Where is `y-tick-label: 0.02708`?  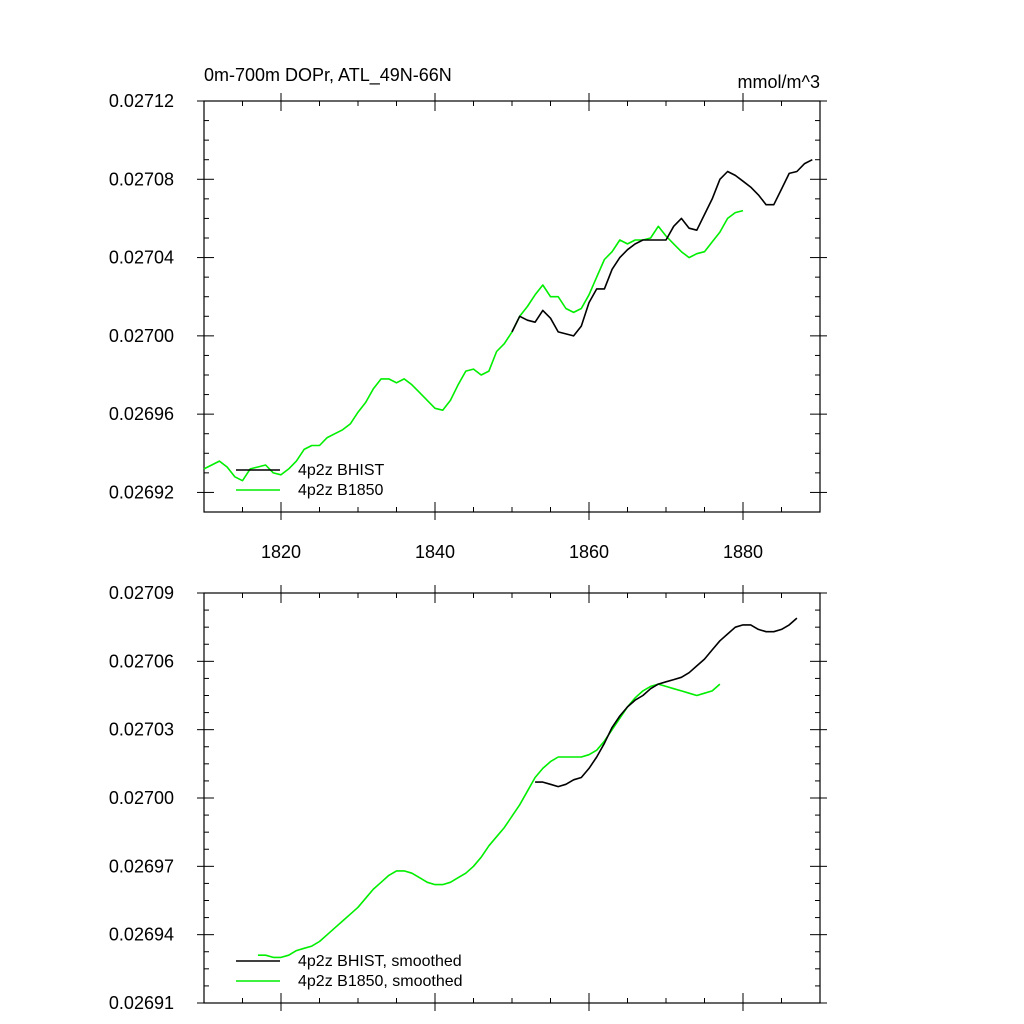 y-tick-label: 0.02708 is located at coordinates (141, 179).